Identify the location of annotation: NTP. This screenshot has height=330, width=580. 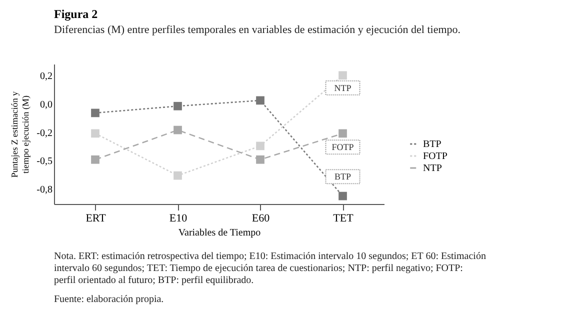
(343, 87).